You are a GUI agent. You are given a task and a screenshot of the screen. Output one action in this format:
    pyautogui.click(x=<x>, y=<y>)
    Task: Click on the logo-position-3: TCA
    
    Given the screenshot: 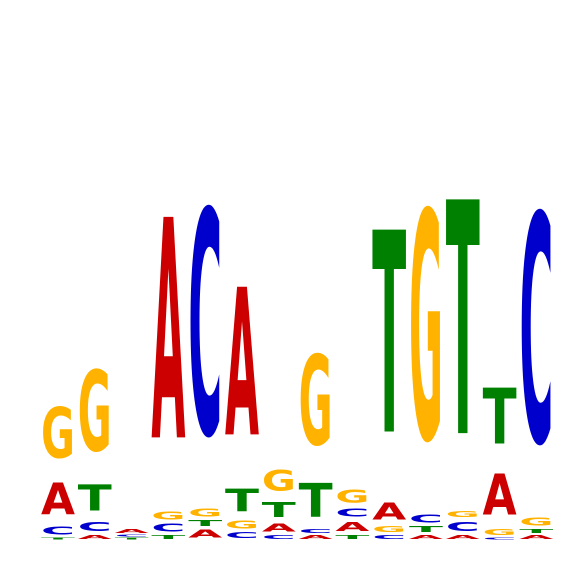 What is the action you would take?
    pyautogui.click(x=132, y=534)
    